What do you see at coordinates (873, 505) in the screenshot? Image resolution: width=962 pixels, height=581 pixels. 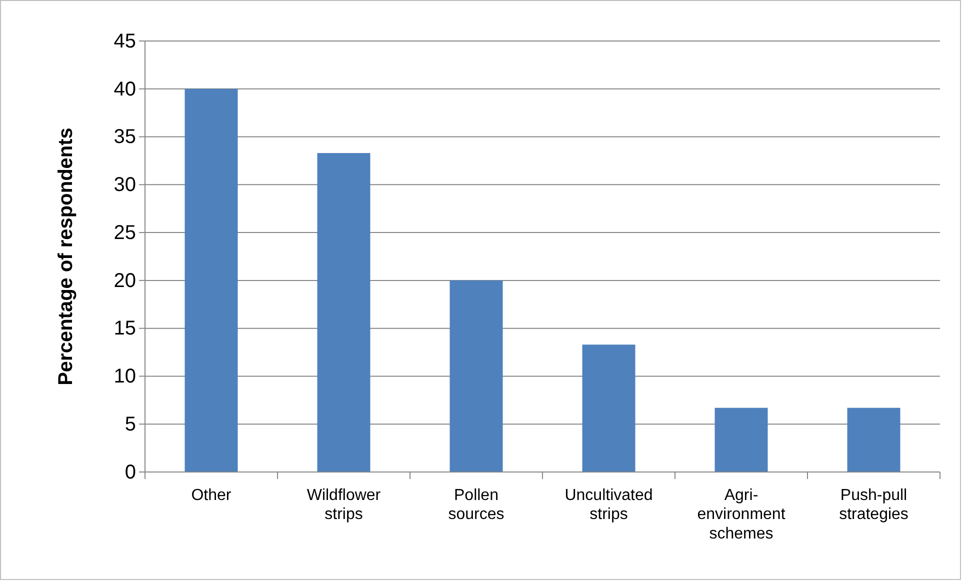 I see `x-tick-label: Push-pull strategies` at bounding box center [873, 505].